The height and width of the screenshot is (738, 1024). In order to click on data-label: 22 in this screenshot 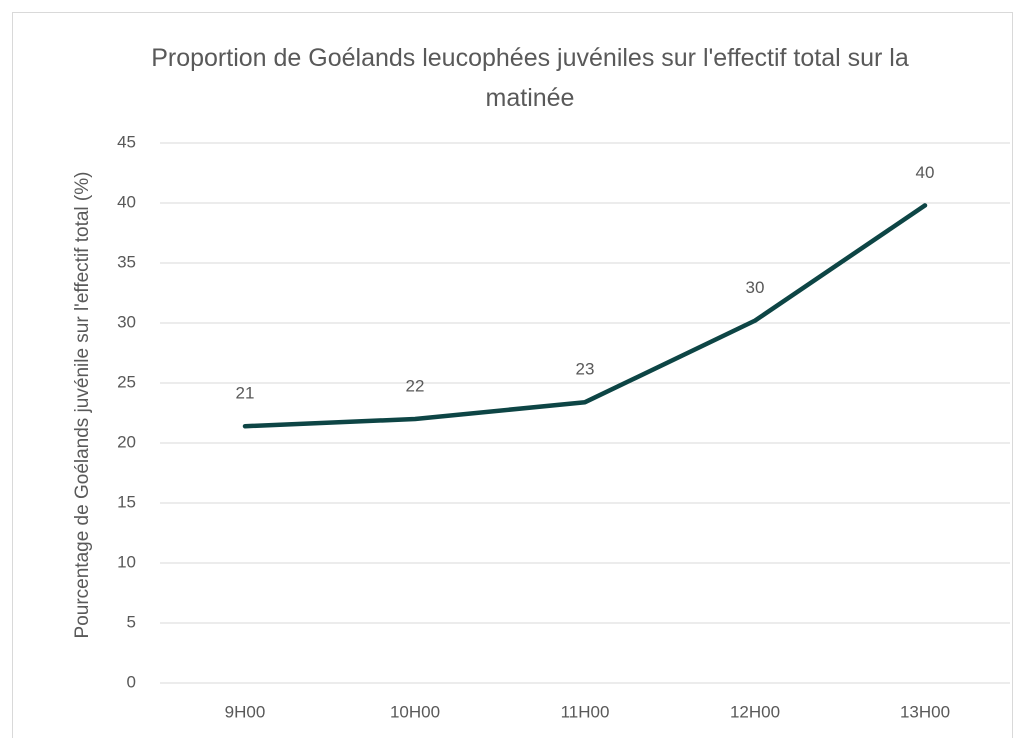, I will do `click(415, 385)`.